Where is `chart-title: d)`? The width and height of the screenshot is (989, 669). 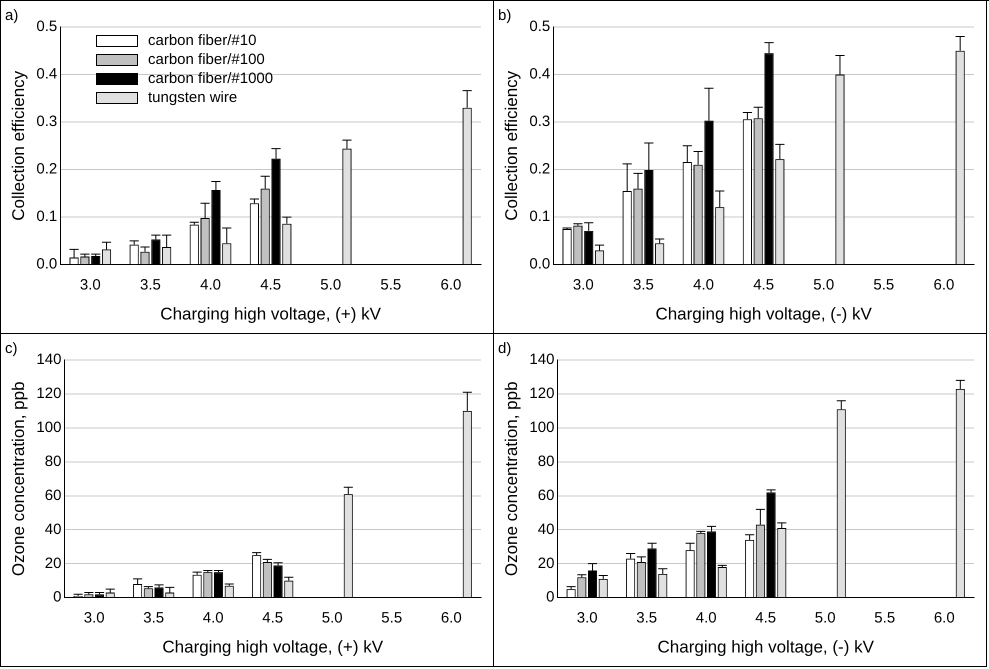 chart-title: d) is located at coordinates (505, 349).